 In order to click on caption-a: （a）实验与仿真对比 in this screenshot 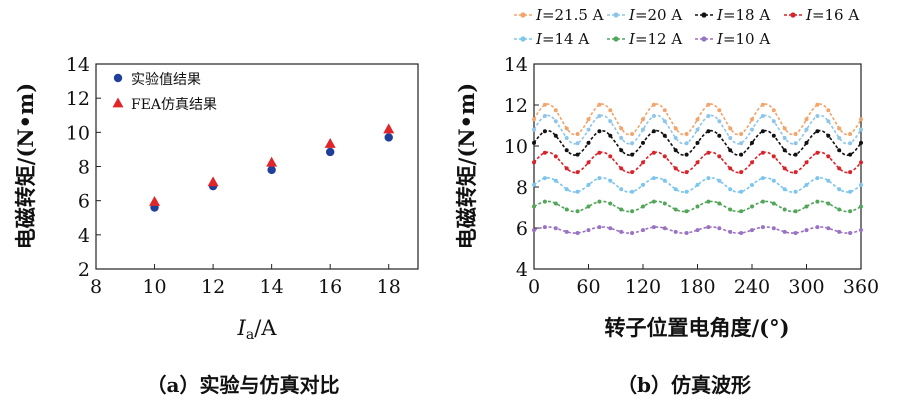, I will do `click(243, 385)`.